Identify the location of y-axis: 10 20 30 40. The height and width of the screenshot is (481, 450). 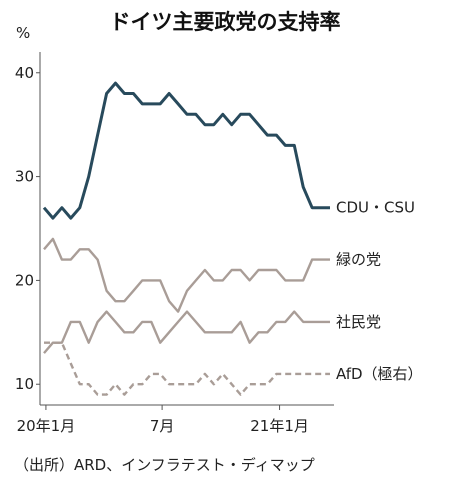
(28, 228).